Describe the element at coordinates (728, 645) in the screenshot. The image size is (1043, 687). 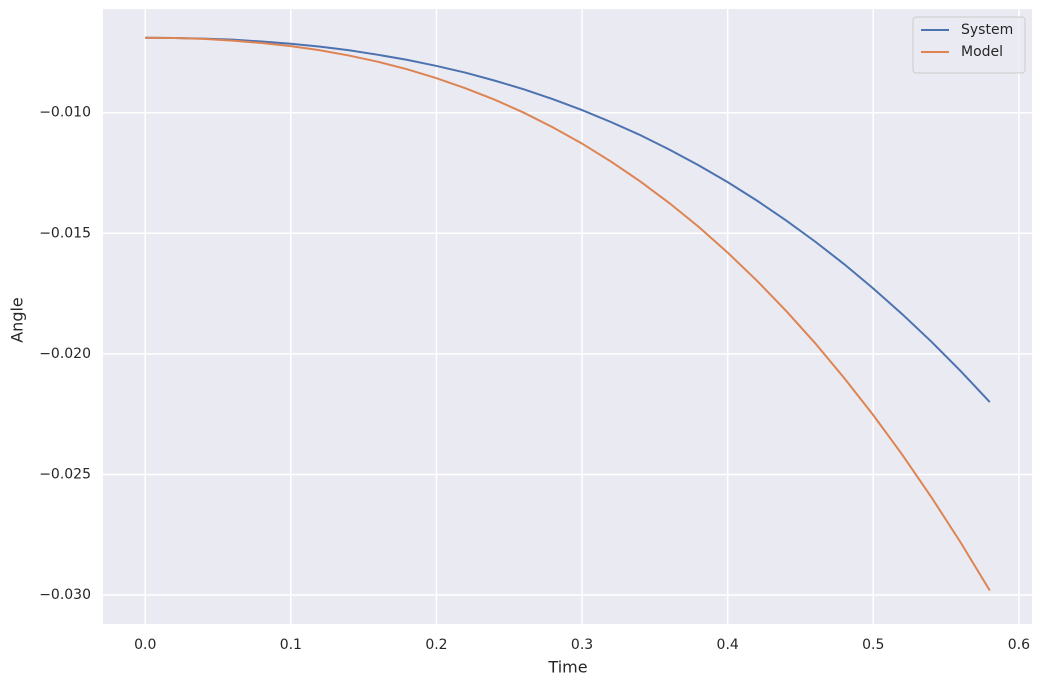
I see `x-tick-label: 0.4` at that location.